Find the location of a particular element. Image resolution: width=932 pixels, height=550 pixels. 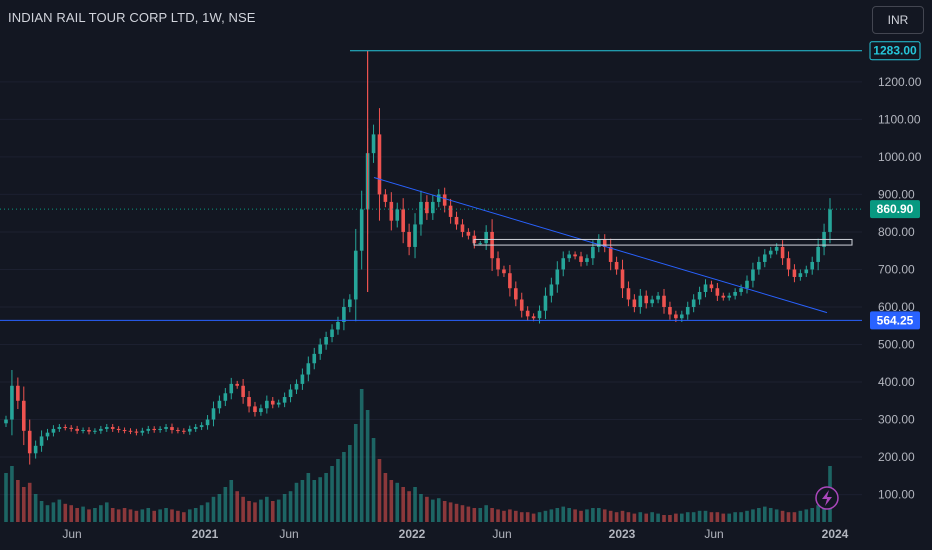

price-tick-label: 800.00 is located at coordinates (896, 232).